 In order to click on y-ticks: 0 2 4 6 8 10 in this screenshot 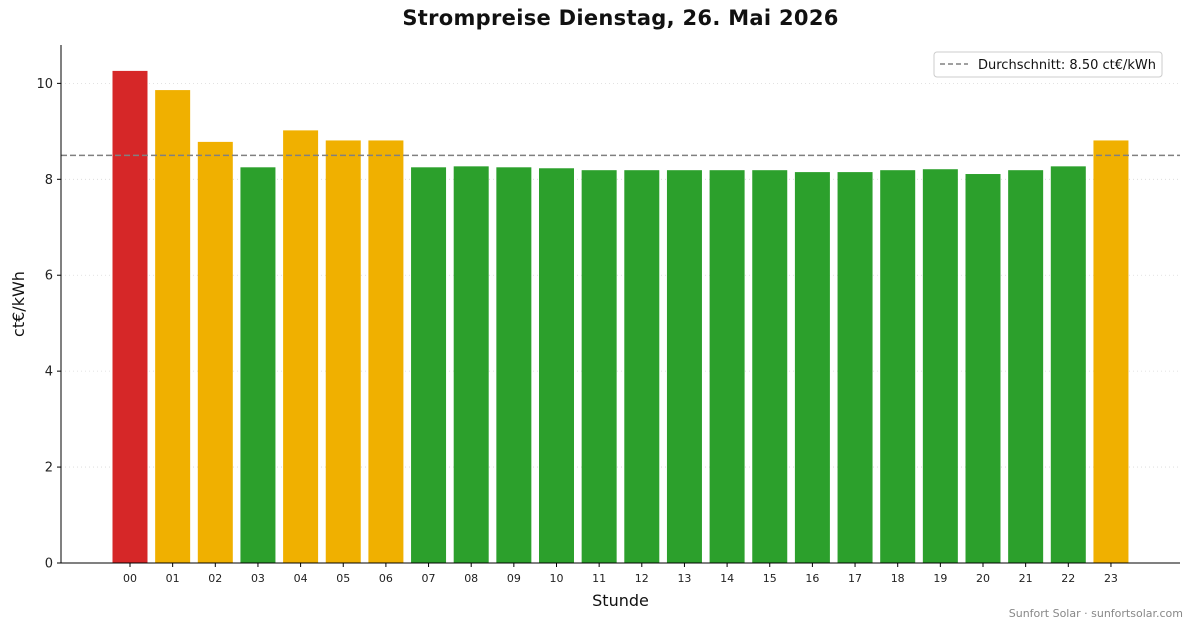, I will do `click(48, 324)`.